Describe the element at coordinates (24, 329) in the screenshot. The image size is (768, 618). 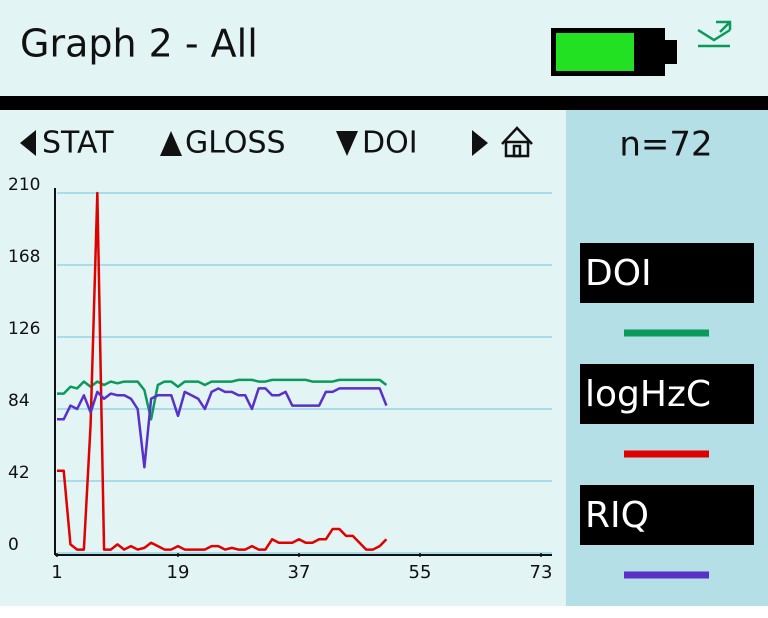
I see `y-tick-label: 126` at that location.